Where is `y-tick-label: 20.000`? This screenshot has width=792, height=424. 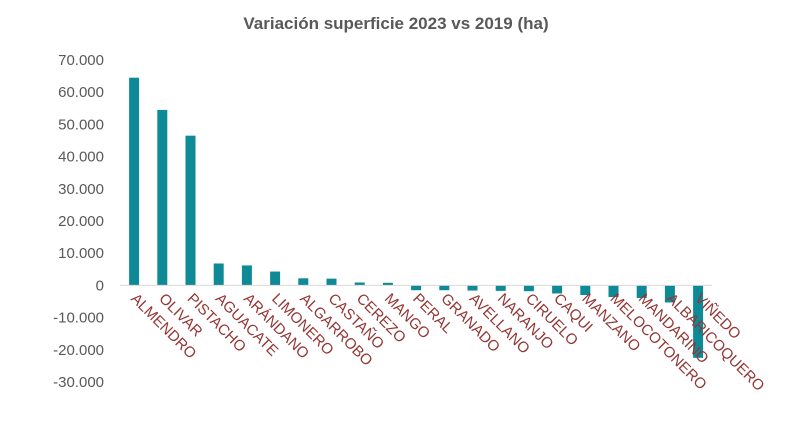
y-tick-label: 20.000 is located at coordinates (81, 221).